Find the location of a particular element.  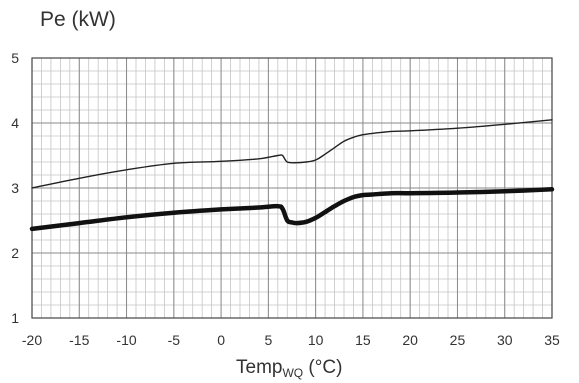

series-line-2-thick is located at coordinates (292, 209).